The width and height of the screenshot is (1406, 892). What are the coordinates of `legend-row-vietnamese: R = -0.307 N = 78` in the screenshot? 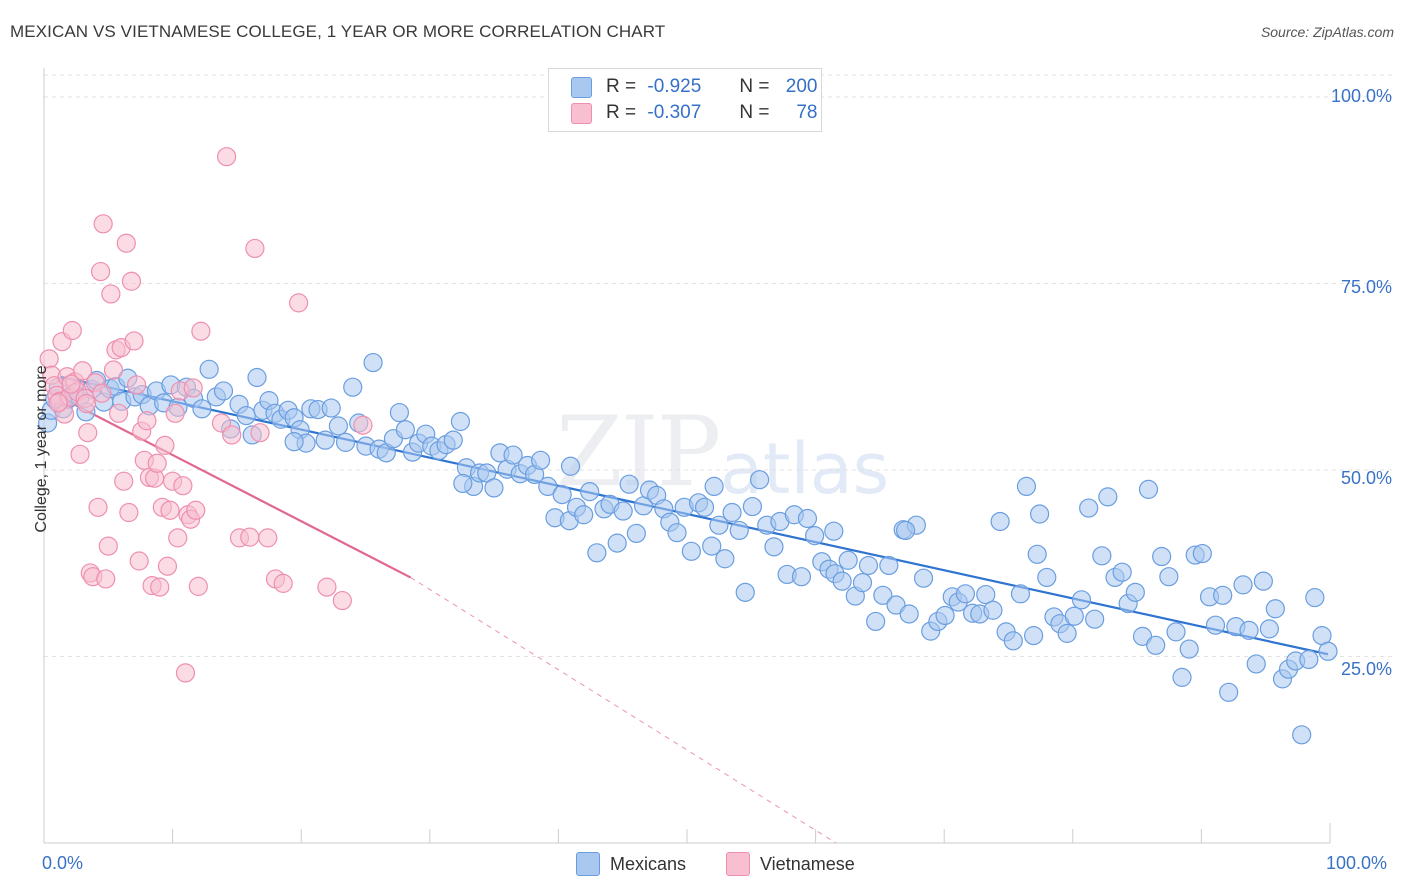 It's located at (694, 113).